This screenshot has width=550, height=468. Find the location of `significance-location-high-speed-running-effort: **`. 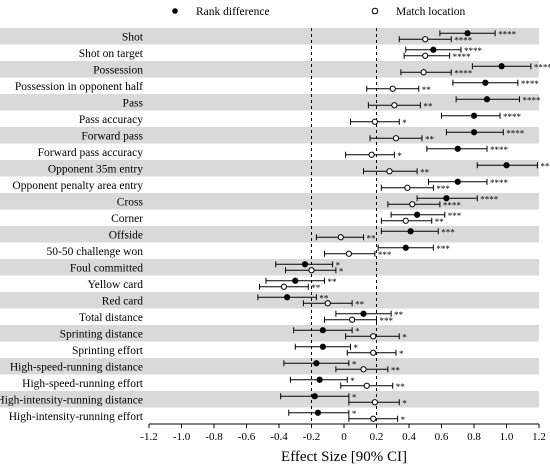

significance-location-high-speed-running-effort: ** is located at coordinates (401, 387).